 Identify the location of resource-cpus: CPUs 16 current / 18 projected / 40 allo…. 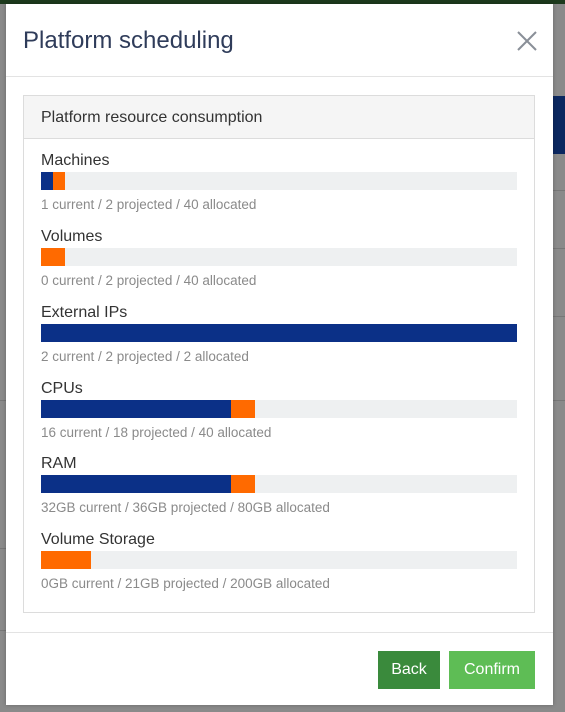
(279, 410).